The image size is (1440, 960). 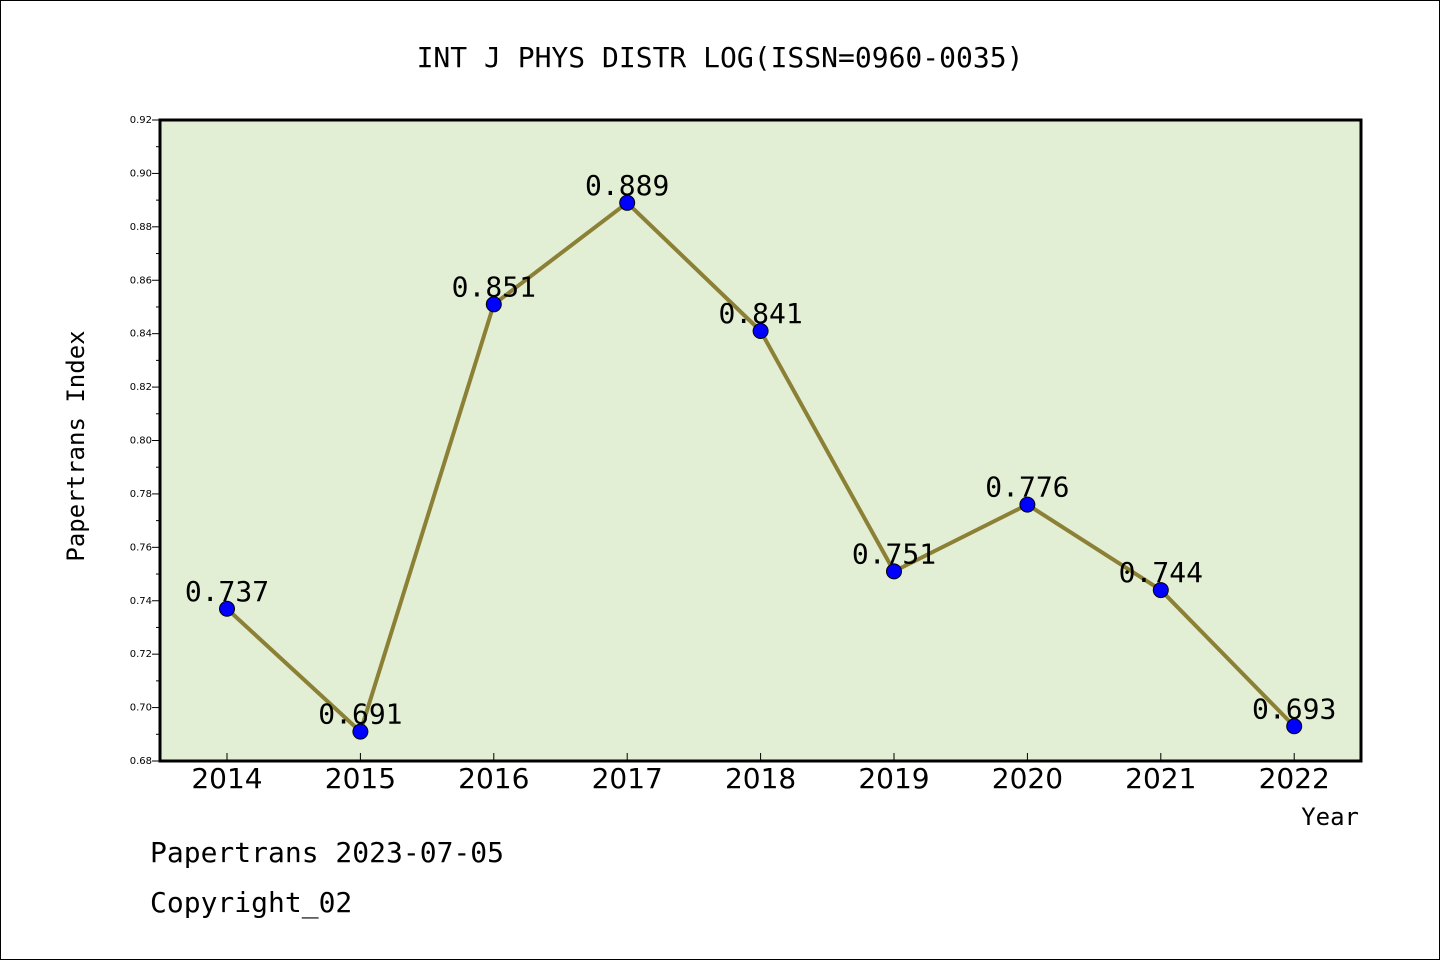 I want to click on data-point-label: 0.751, so click(x=894, y=553).